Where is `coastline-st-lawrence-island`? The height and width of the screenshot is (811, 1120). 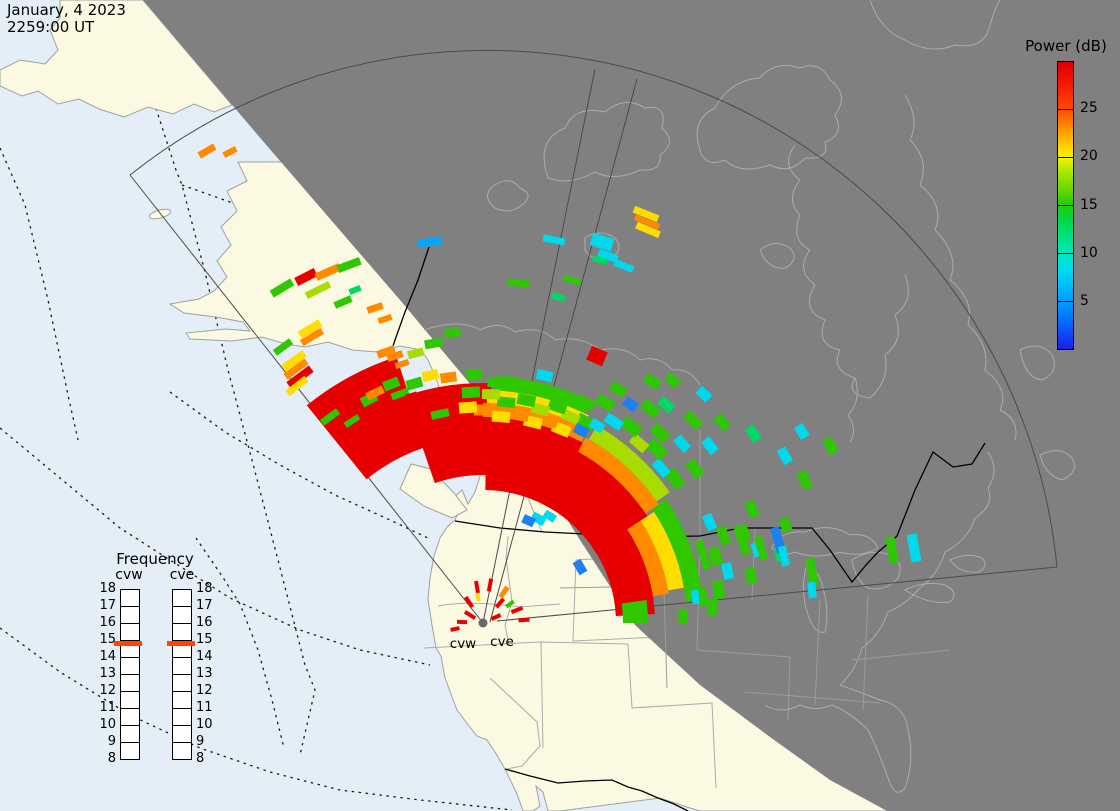
coastline-st-lawrence-island is located at coordinates (160, 214).